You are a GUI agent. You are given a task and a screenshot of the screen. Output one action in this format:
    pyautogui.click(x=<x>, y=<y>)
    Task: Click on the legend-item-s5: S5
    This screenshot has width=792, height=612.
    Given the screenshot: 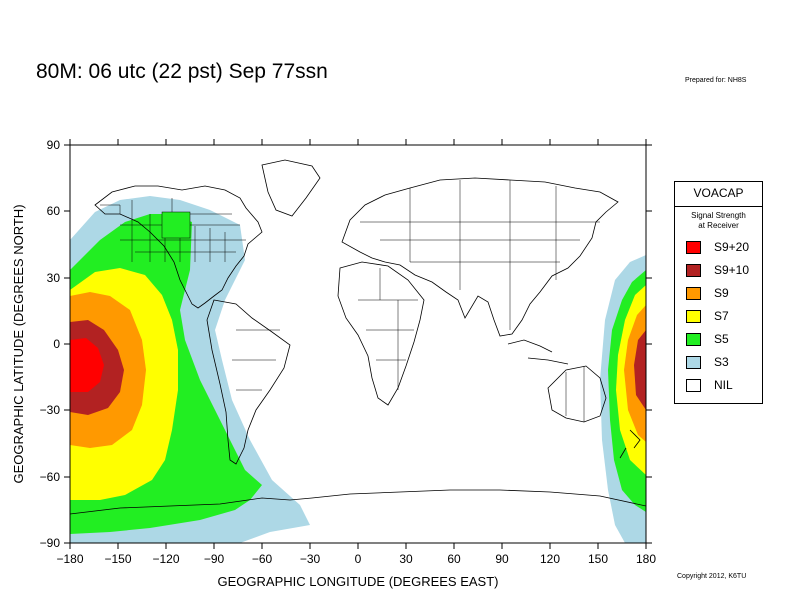 What is the action you would take?
    pyautogui.click(x=724, y=339)
    